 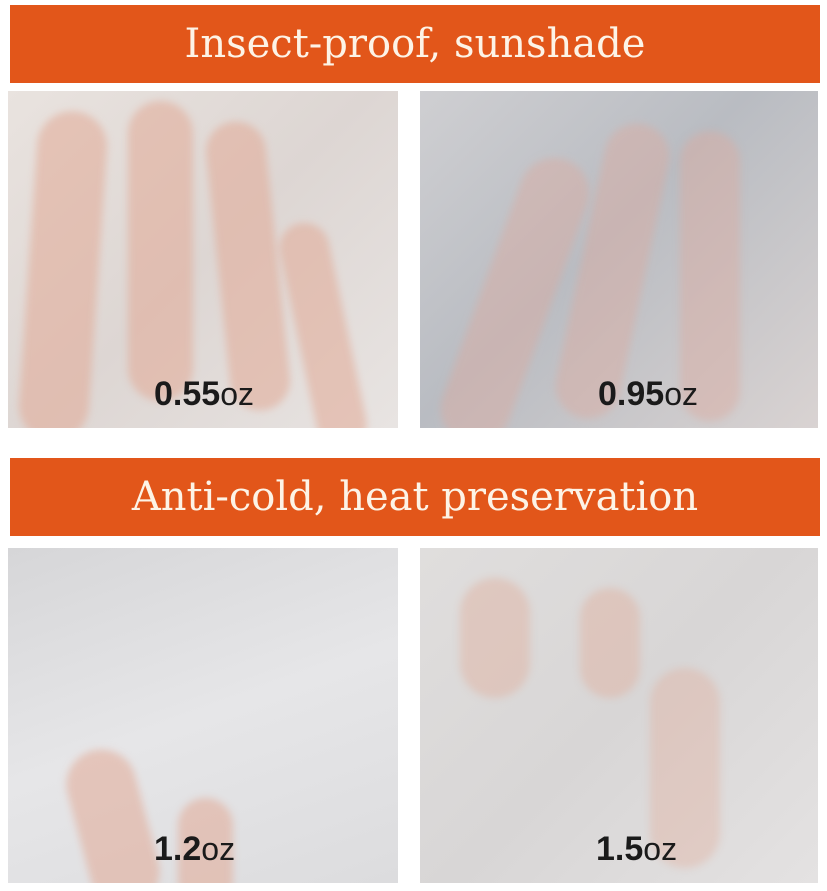 I want to click on banner-insect-proof: Insect-proof, sunshade, so click(x=415, y=44).